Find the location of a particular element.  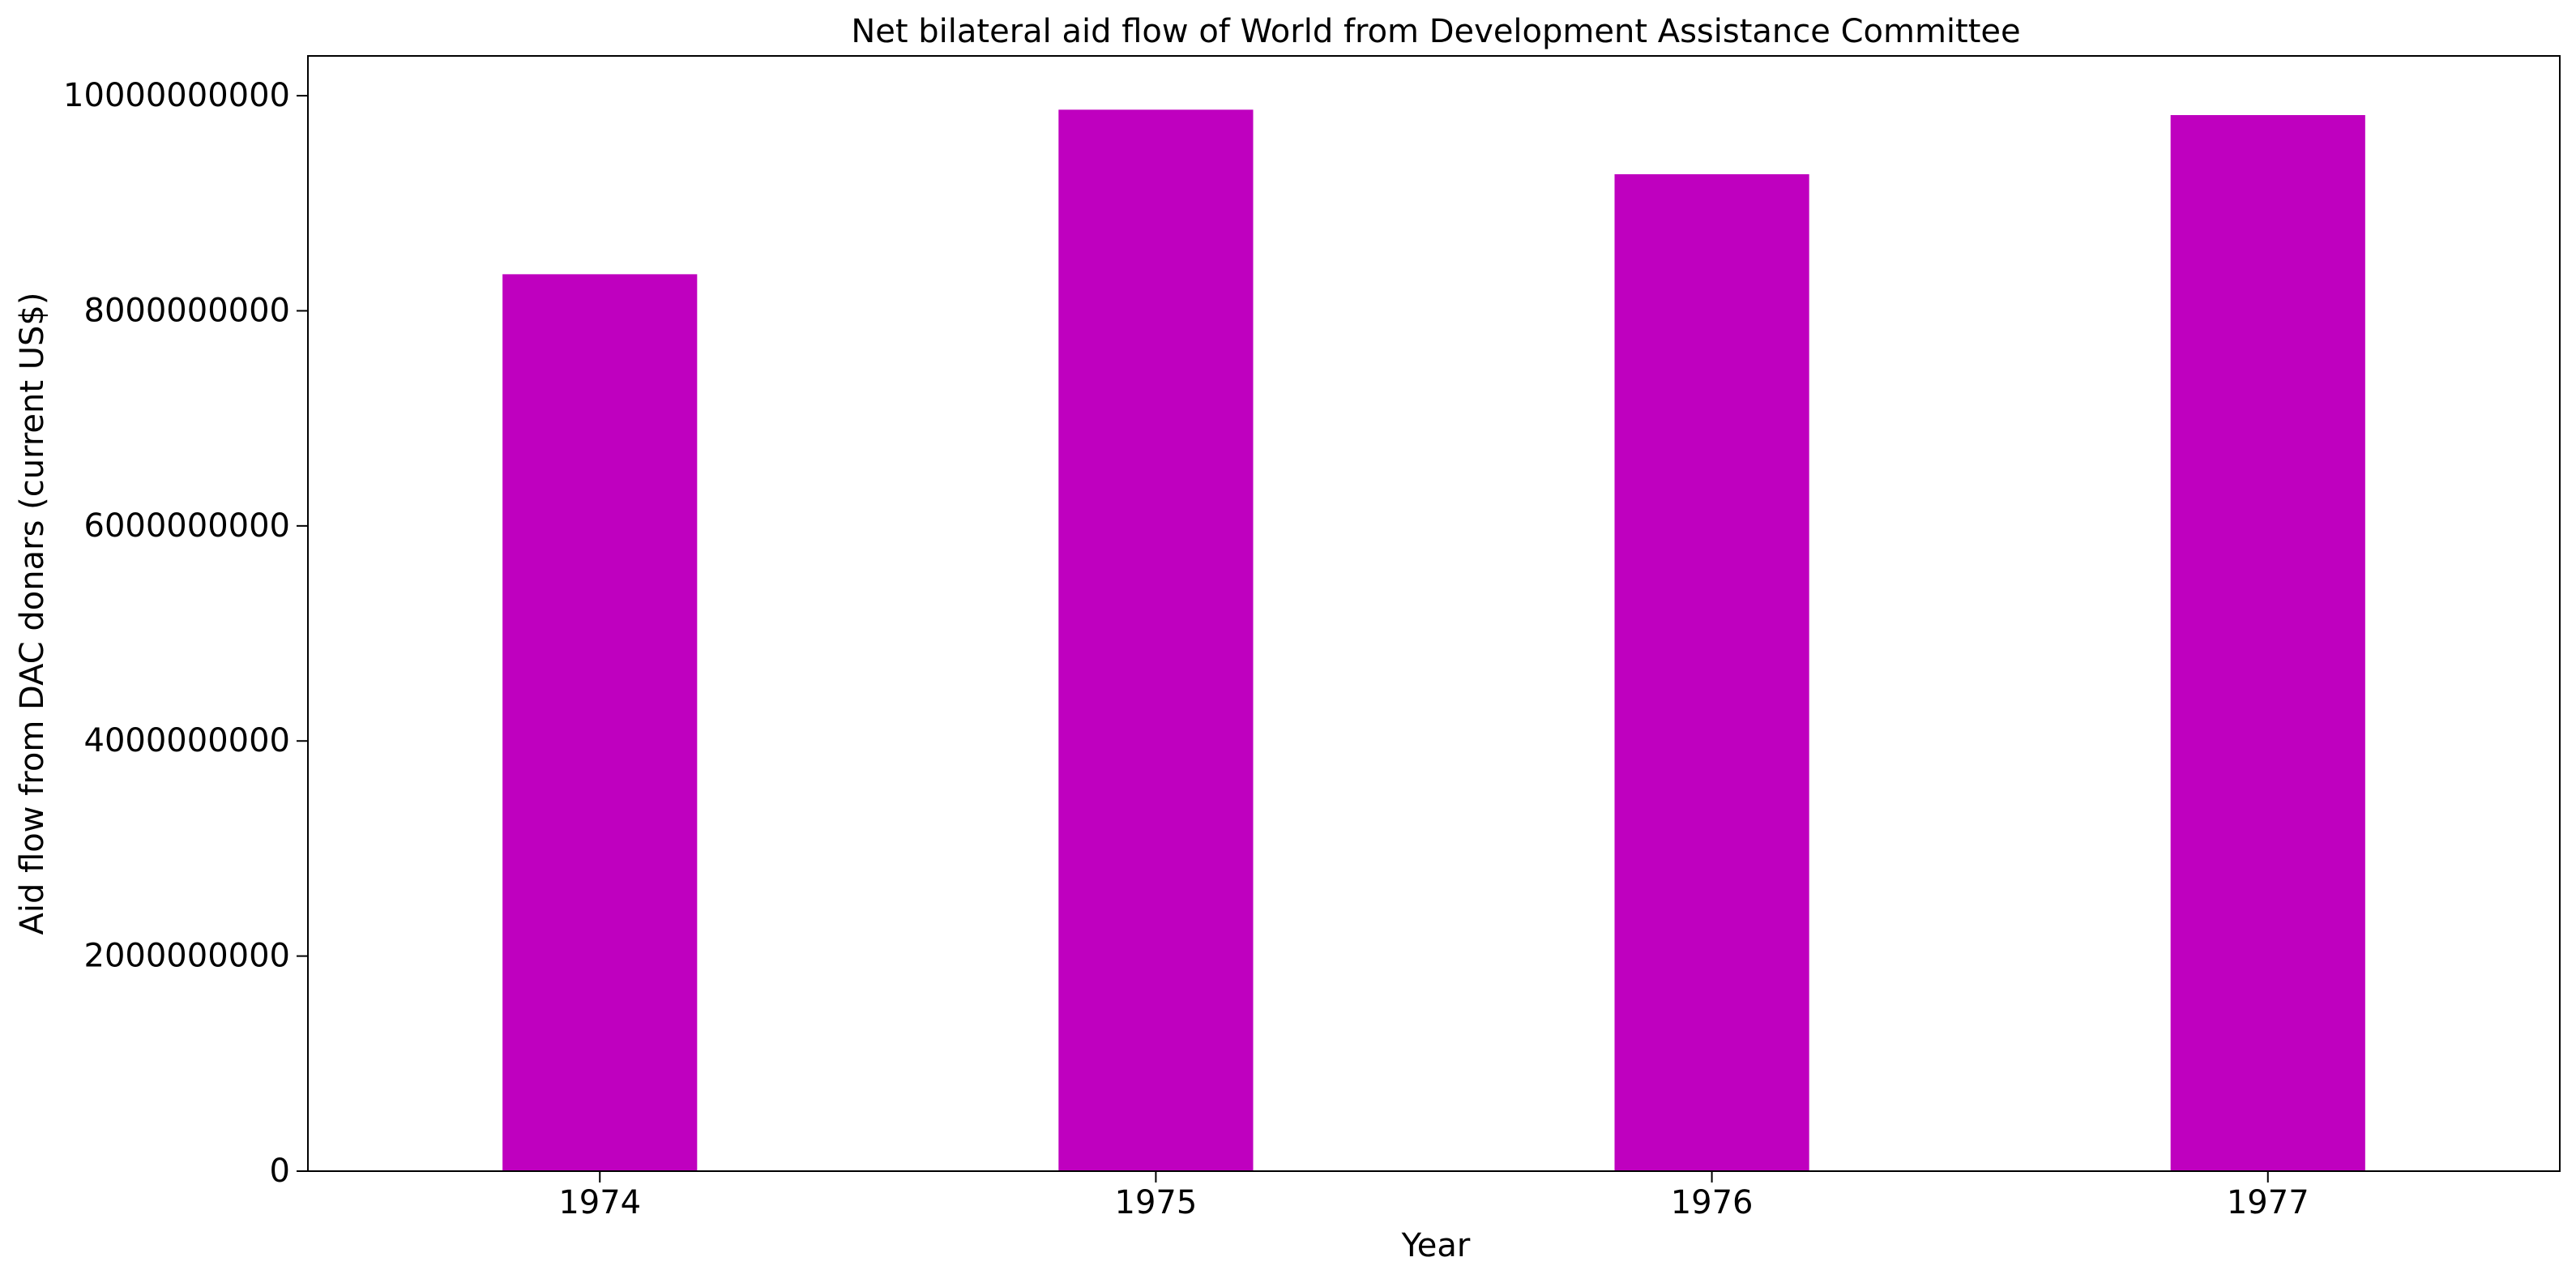

y-tick-label: 0 is located at coordinates (280, 1171).